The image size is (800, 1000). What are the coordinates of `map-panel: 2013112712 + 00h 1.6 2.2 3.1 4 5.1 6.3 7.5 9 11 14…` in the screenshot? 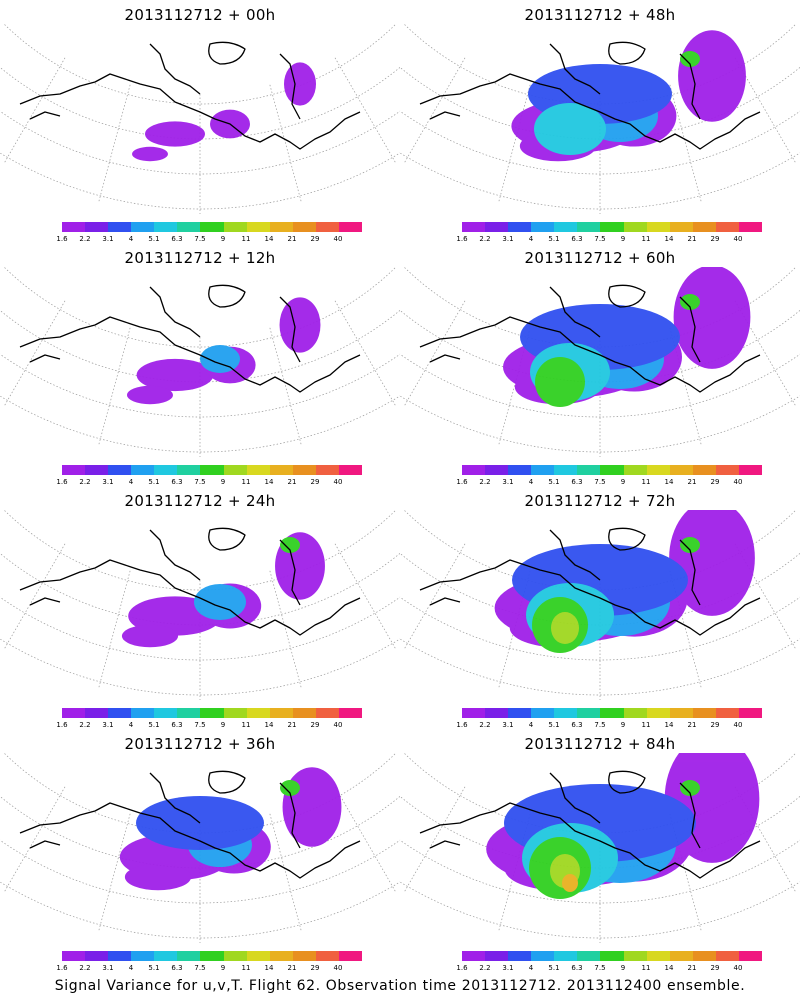 It's located at (200, 122).